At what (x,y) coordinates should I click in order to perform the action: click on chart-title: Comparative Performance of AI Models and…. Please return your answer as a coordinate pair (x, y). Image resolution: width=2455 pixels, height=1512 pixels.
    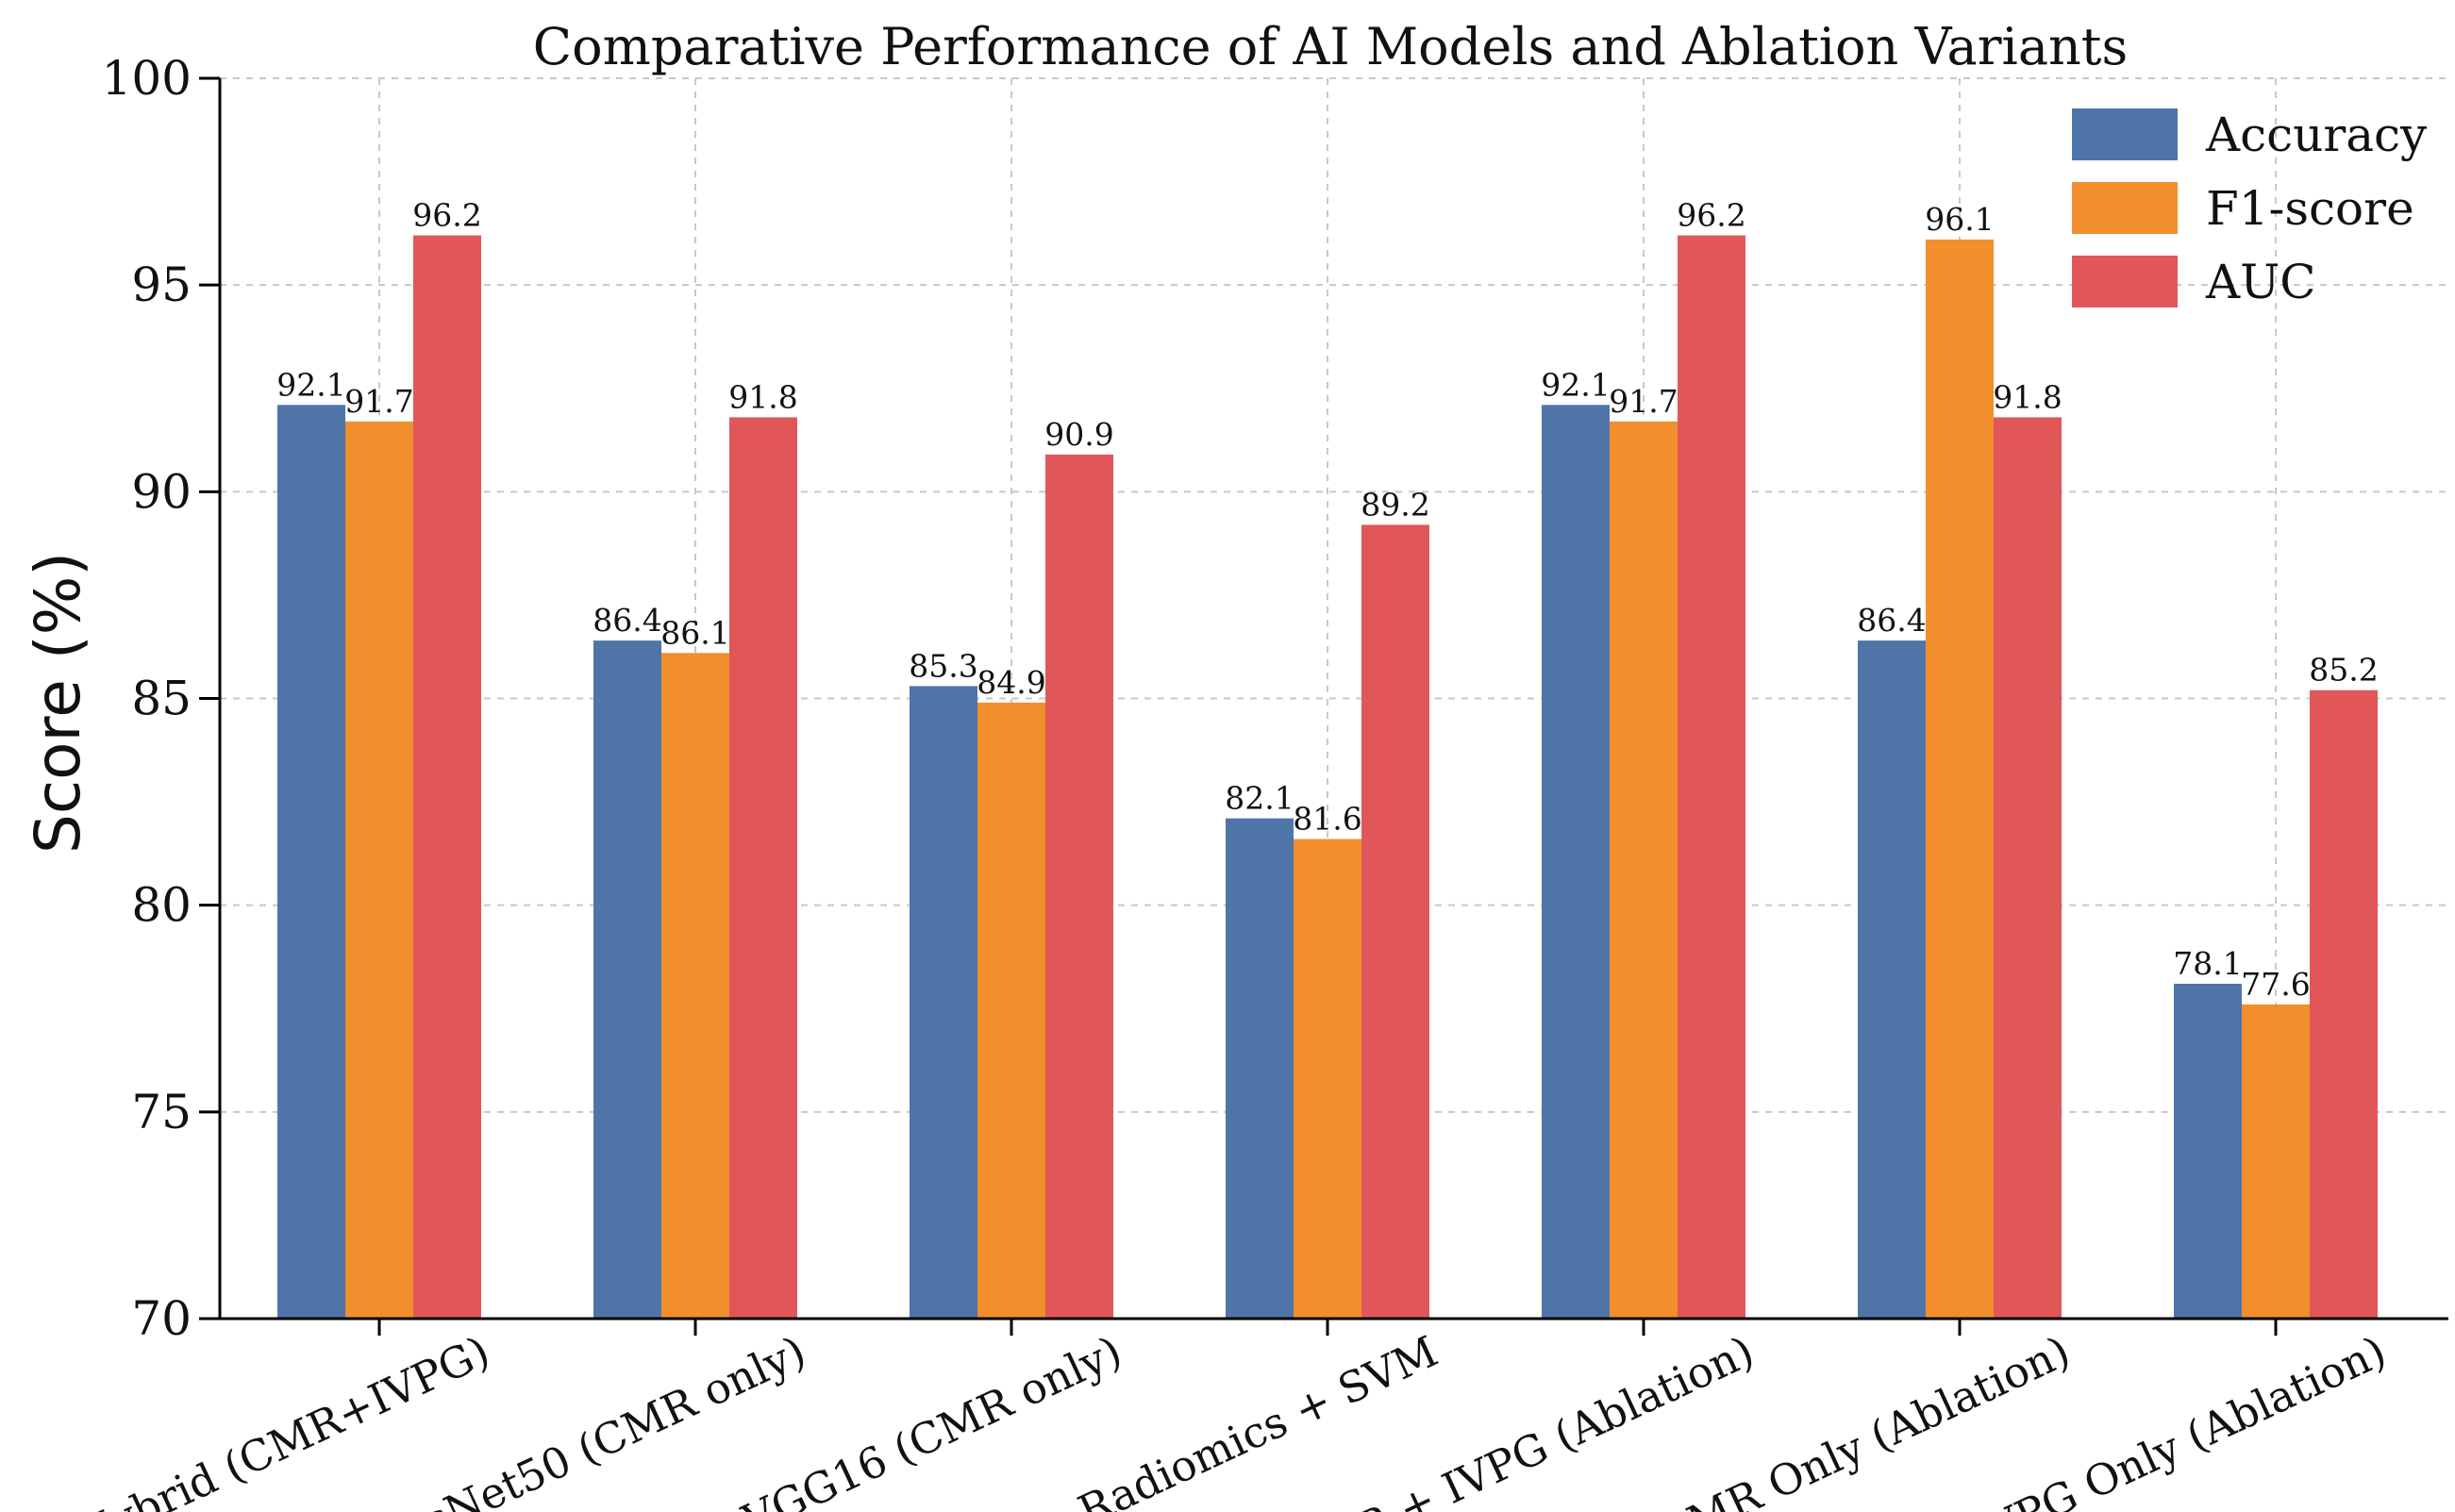
    Looking at the image, I should click on (1330, 46).